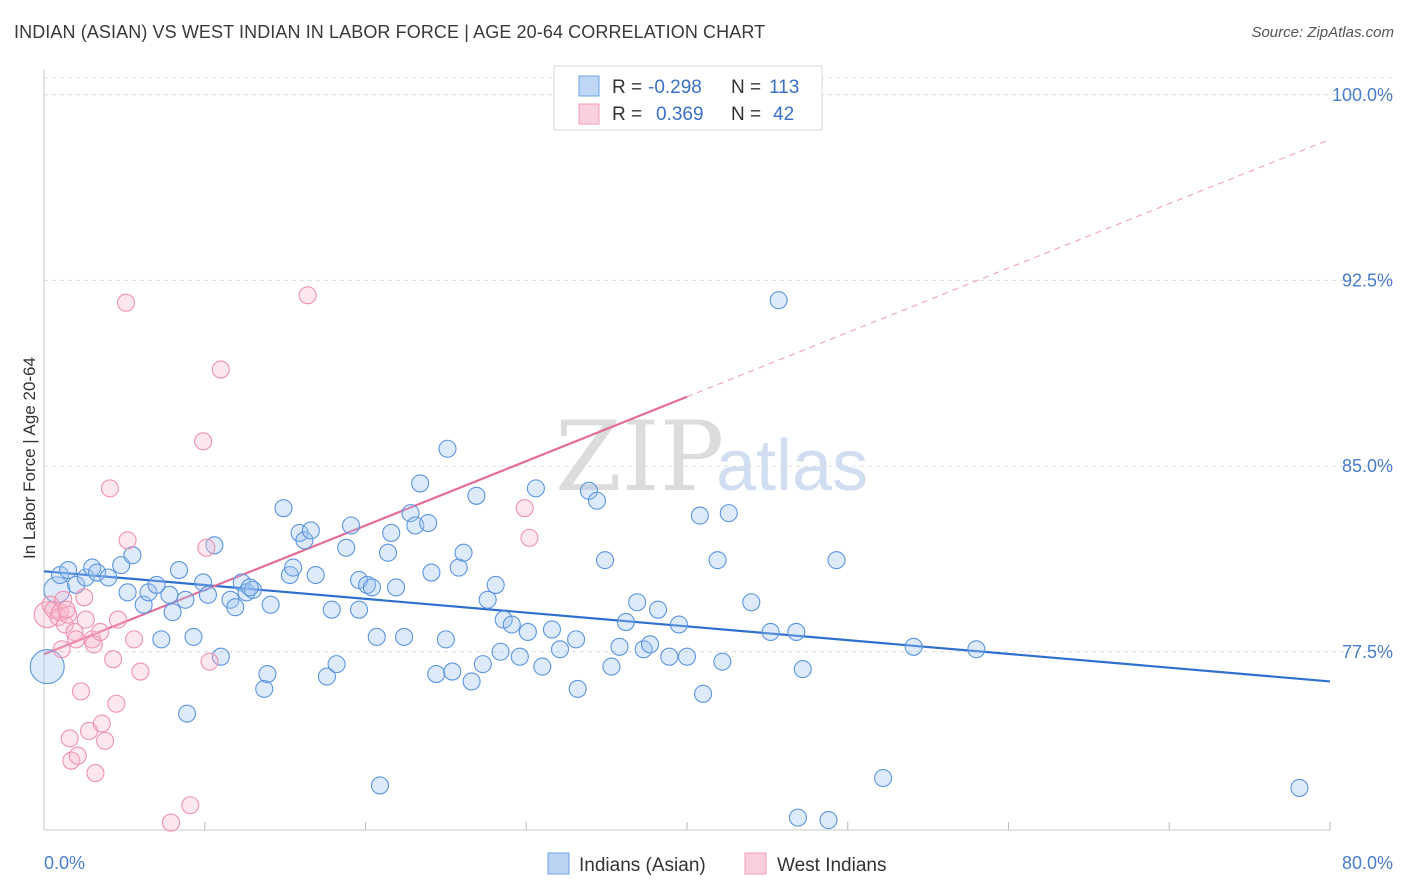  Describe the element at coordinates (627, 114) in the screenshot. I see `legend-r-label-2: R =` at that location.